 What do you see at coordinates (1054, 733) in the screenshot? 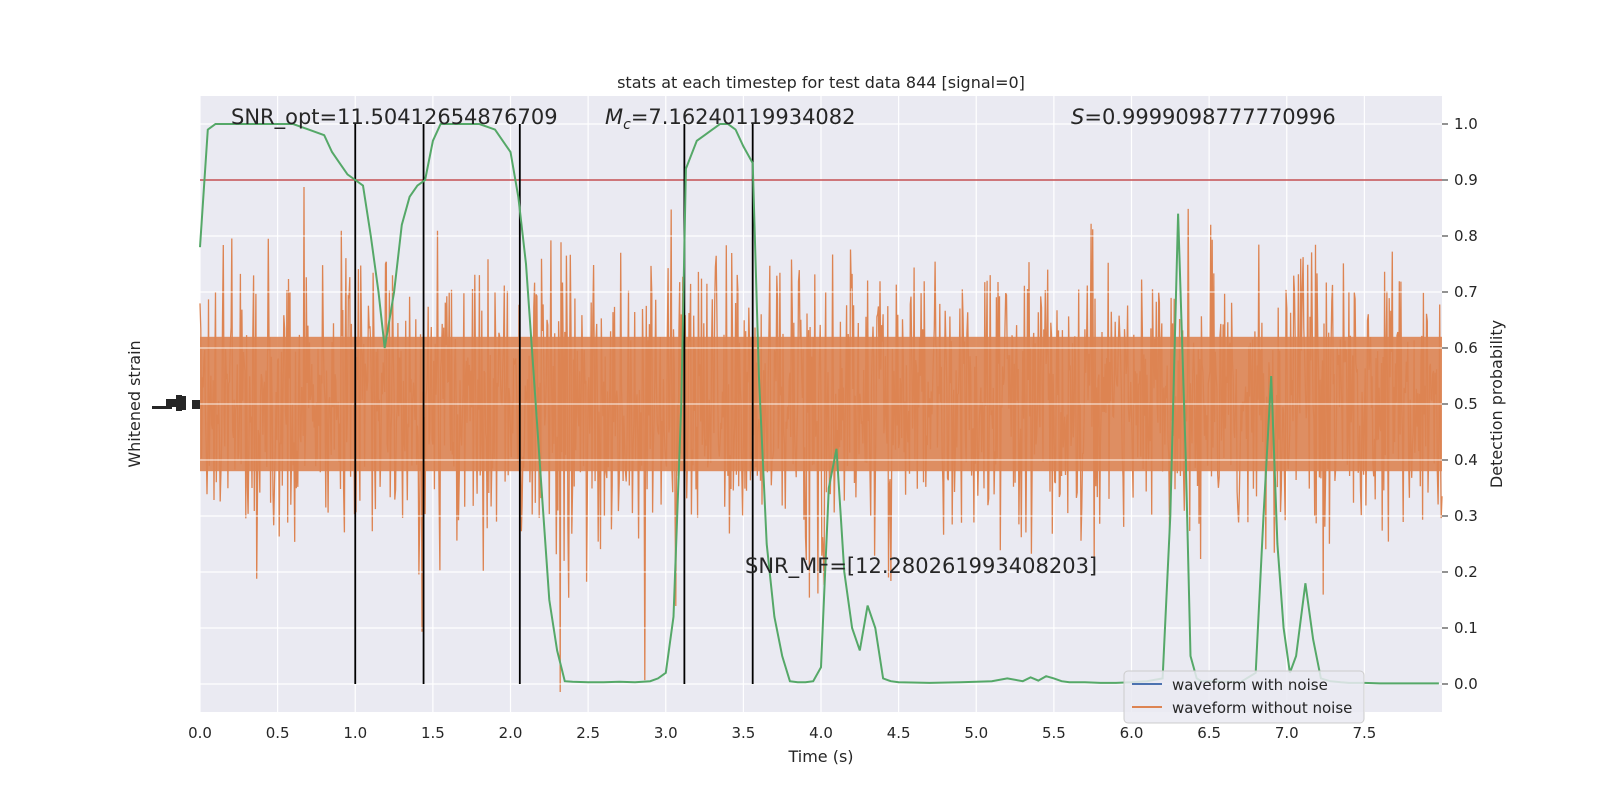
I see `x-tick-label: 5.5` at bounding box center [1054, 733].